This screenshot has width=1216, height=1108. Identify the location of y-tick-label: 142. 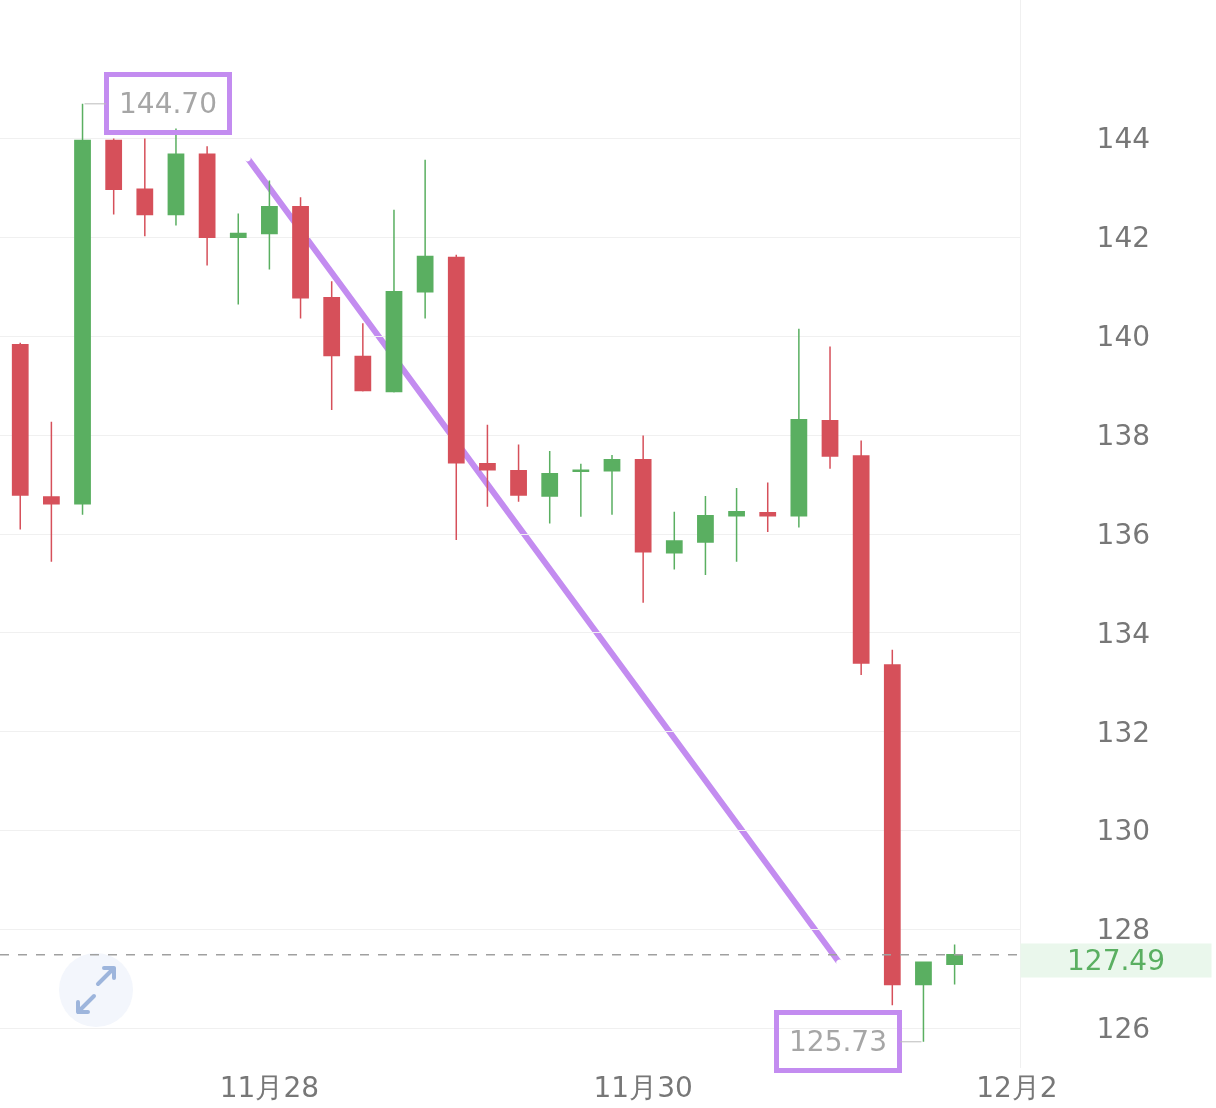
(1123, 238).